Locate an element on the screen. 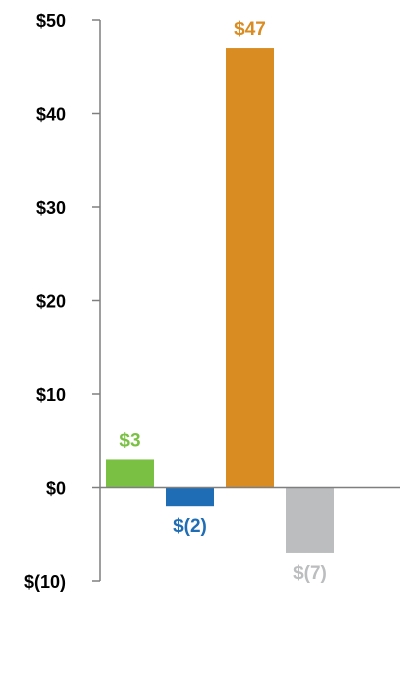  data-label: $47 is located at coordinates (250, 29).